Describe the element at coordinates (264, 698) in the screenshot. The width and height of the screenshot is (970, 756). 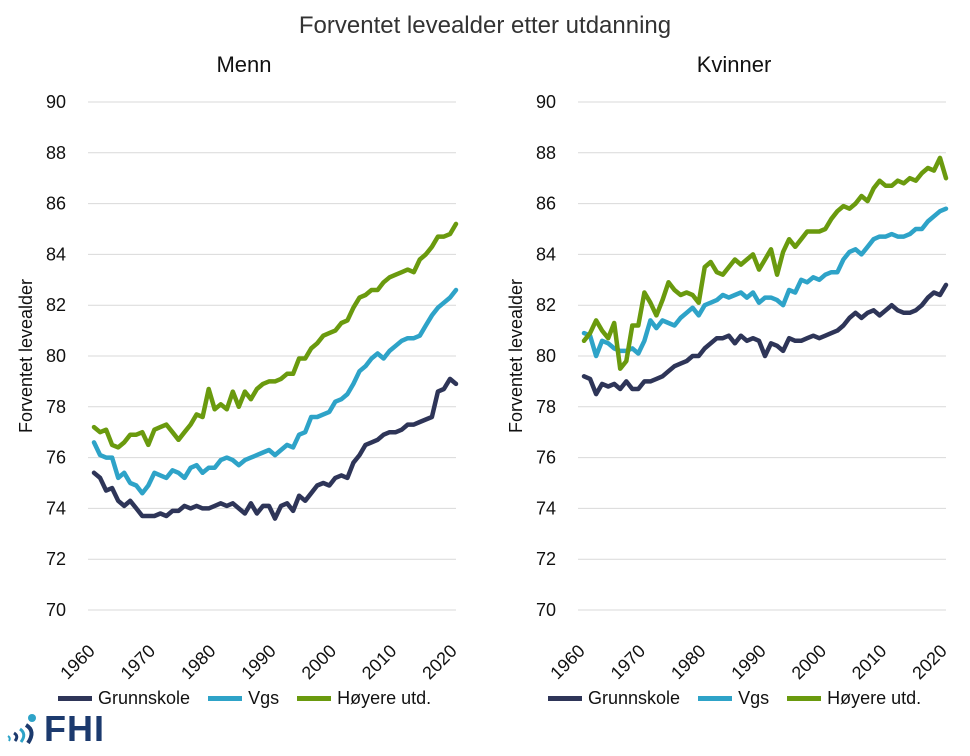
I see `panel0-legend-label-vgs: Vgs` at that location.